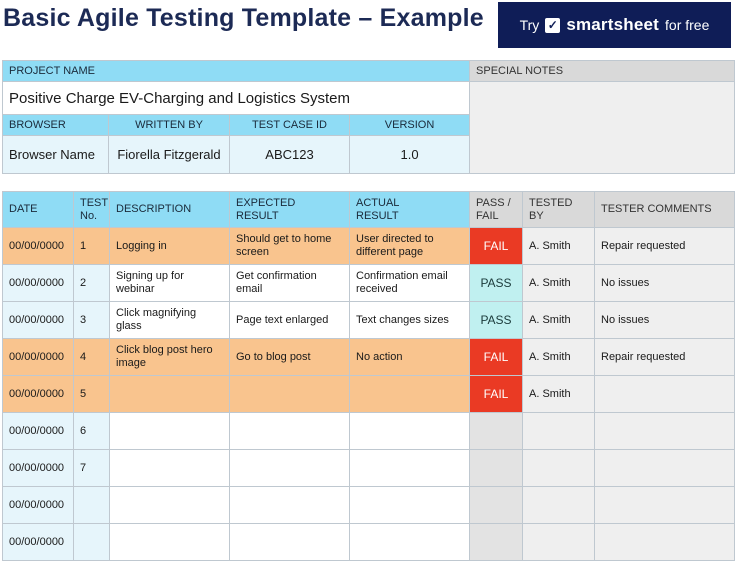 The image size is (735, 561). I want to click on banner-prefix: Try, so click(529, 25).